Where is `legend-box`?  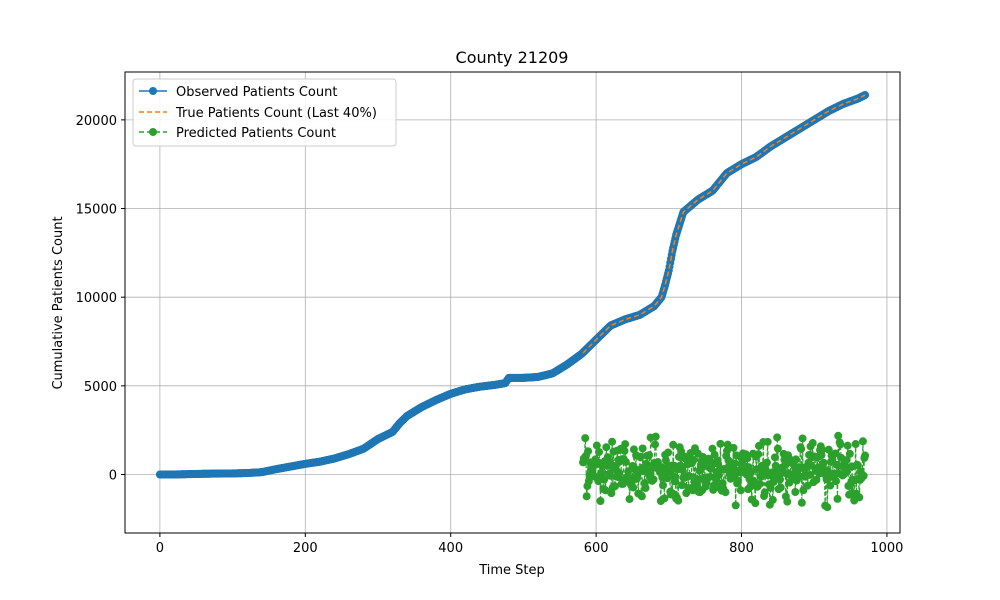 legend-box is located at coordinates (264, 112).